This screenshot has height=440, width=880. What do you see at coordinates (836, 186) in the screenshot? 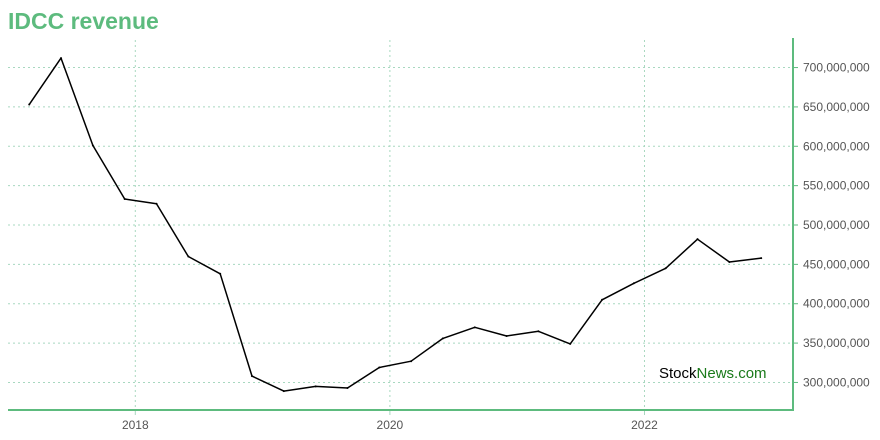
I see `y-tick-label: 550,000,000` at bounding box center [836, 186].